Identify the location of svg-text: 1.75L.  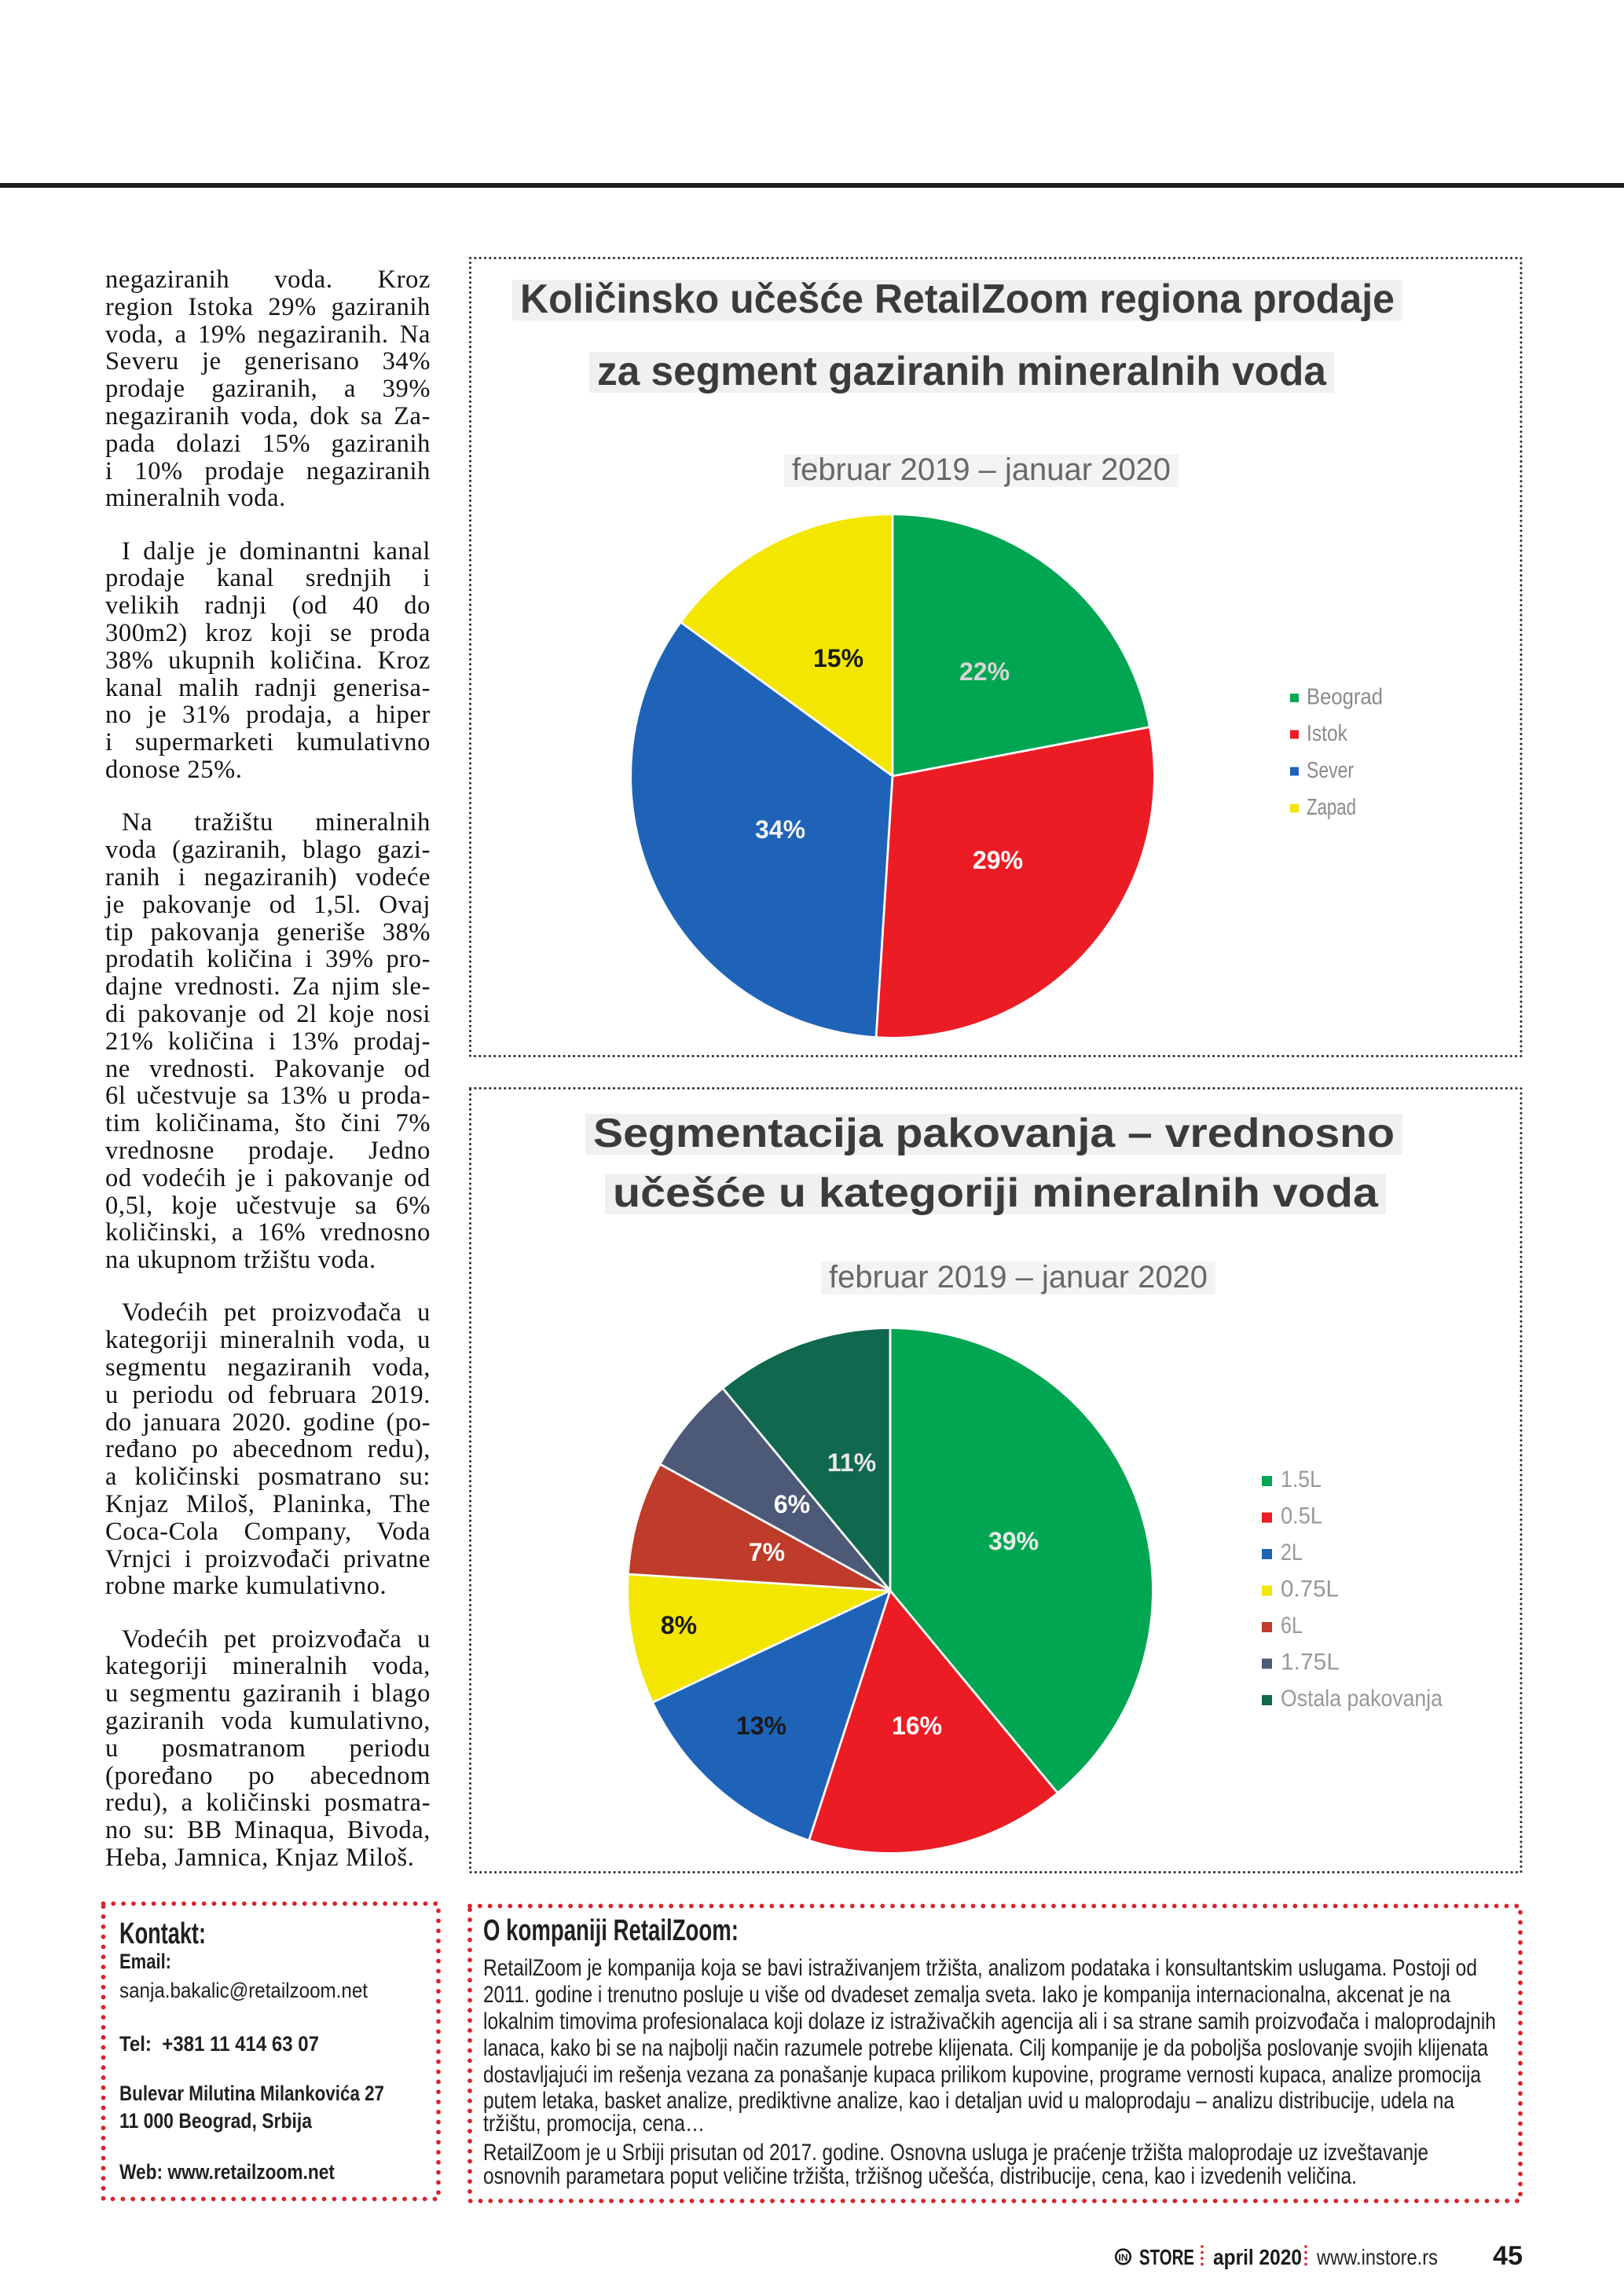
(1310, 1662).